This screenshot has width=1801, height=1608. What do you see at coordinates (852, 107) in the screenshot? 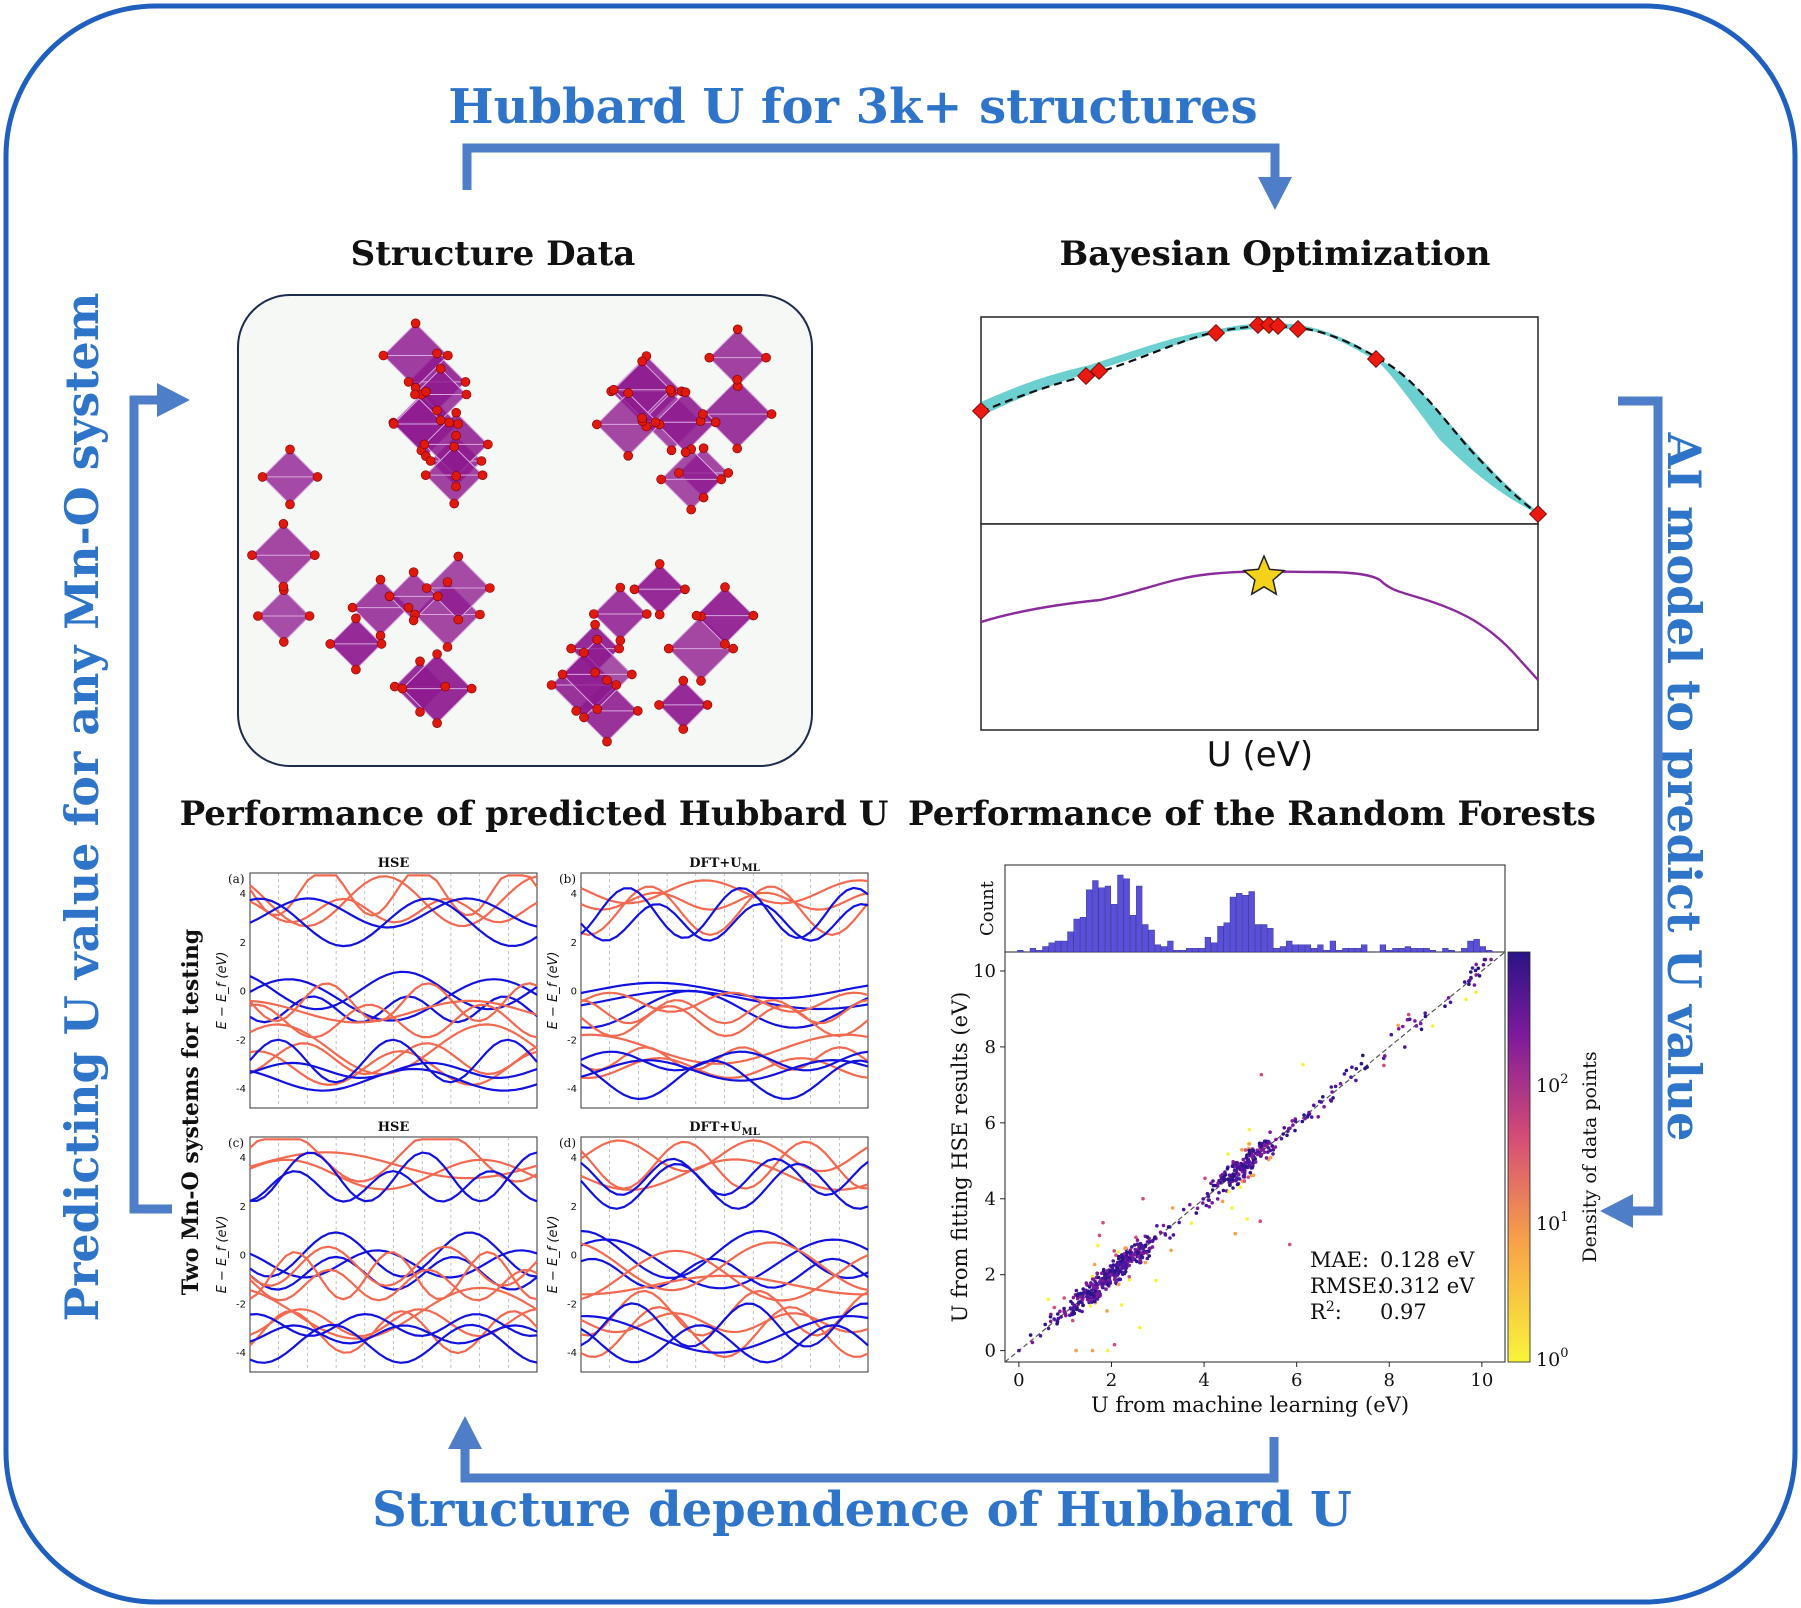
I see `flow-top-label: Hubbard U for 3k+ structures` at bounding box center [852, 107].